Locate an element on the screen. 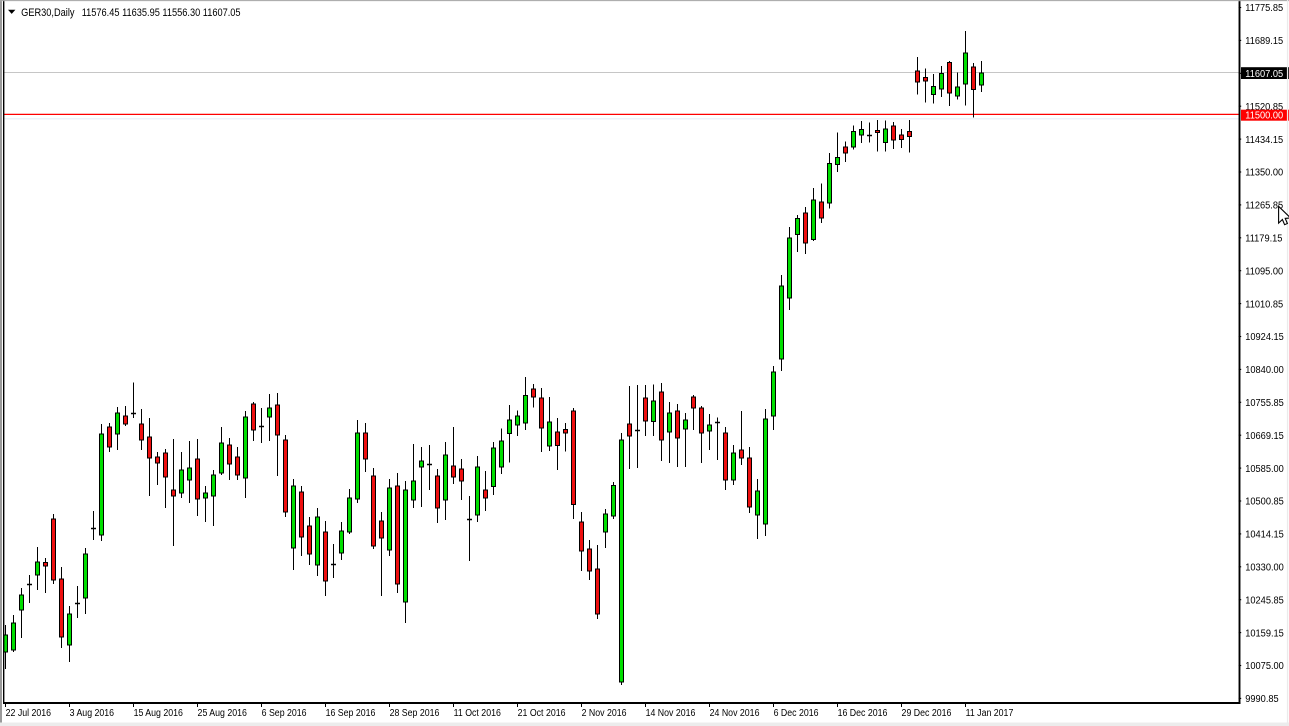  svg-text: 11434.15 is located at coordinates (1264, 140).